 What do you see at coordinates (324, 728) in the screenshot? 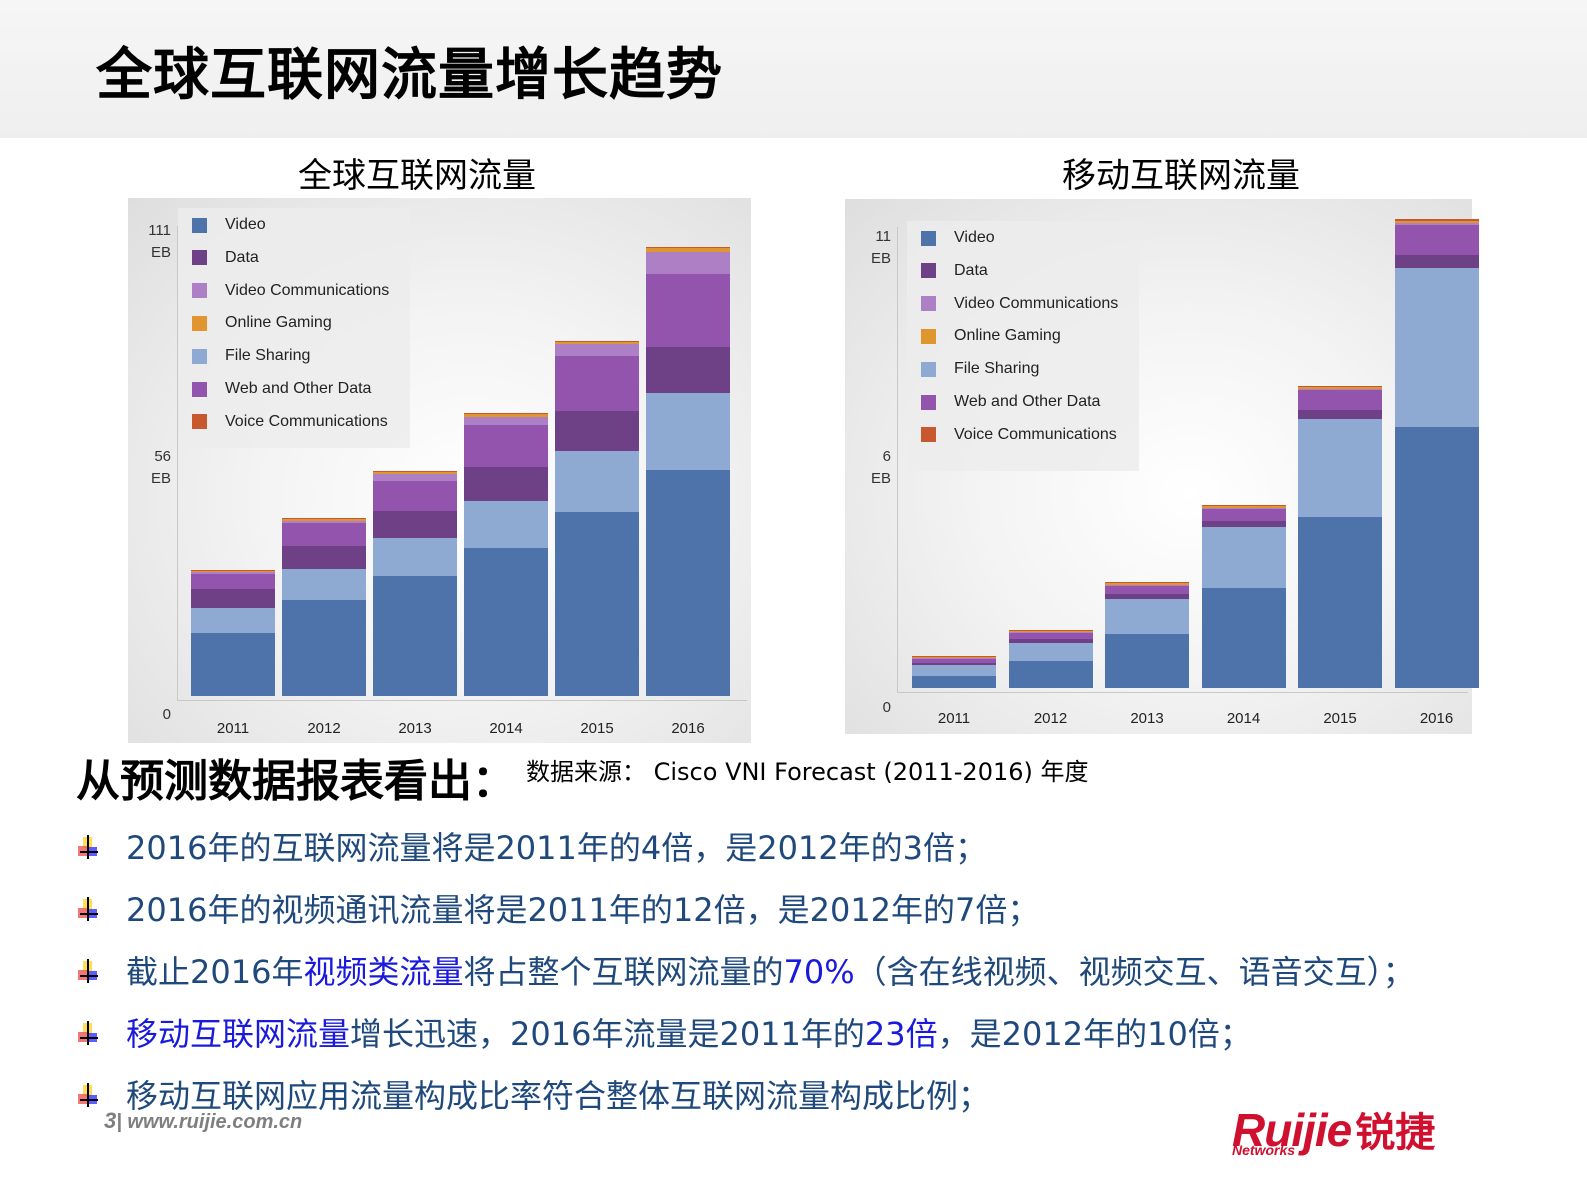
I see `x-tick-label: 2012` at bounding box center [324, 728].